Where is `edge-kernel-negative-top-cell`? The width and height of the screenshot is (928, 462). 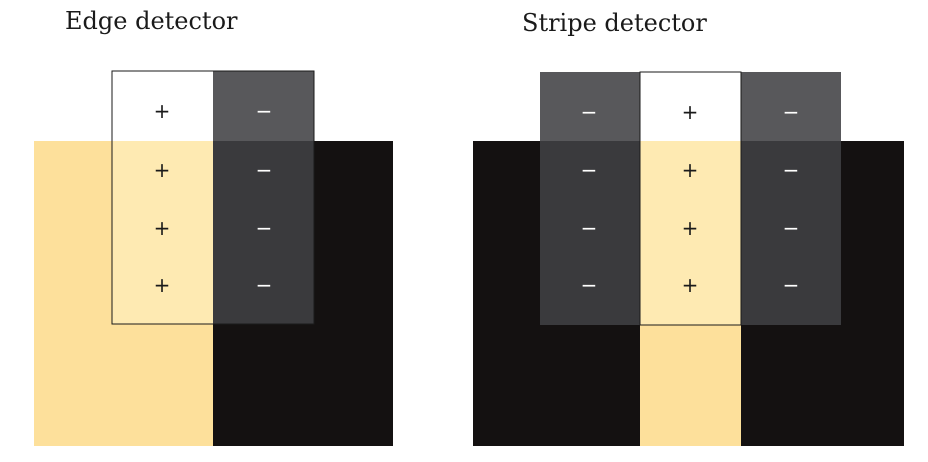
edge-kernel-negative-top-cell is located at coordinates (263, 106).